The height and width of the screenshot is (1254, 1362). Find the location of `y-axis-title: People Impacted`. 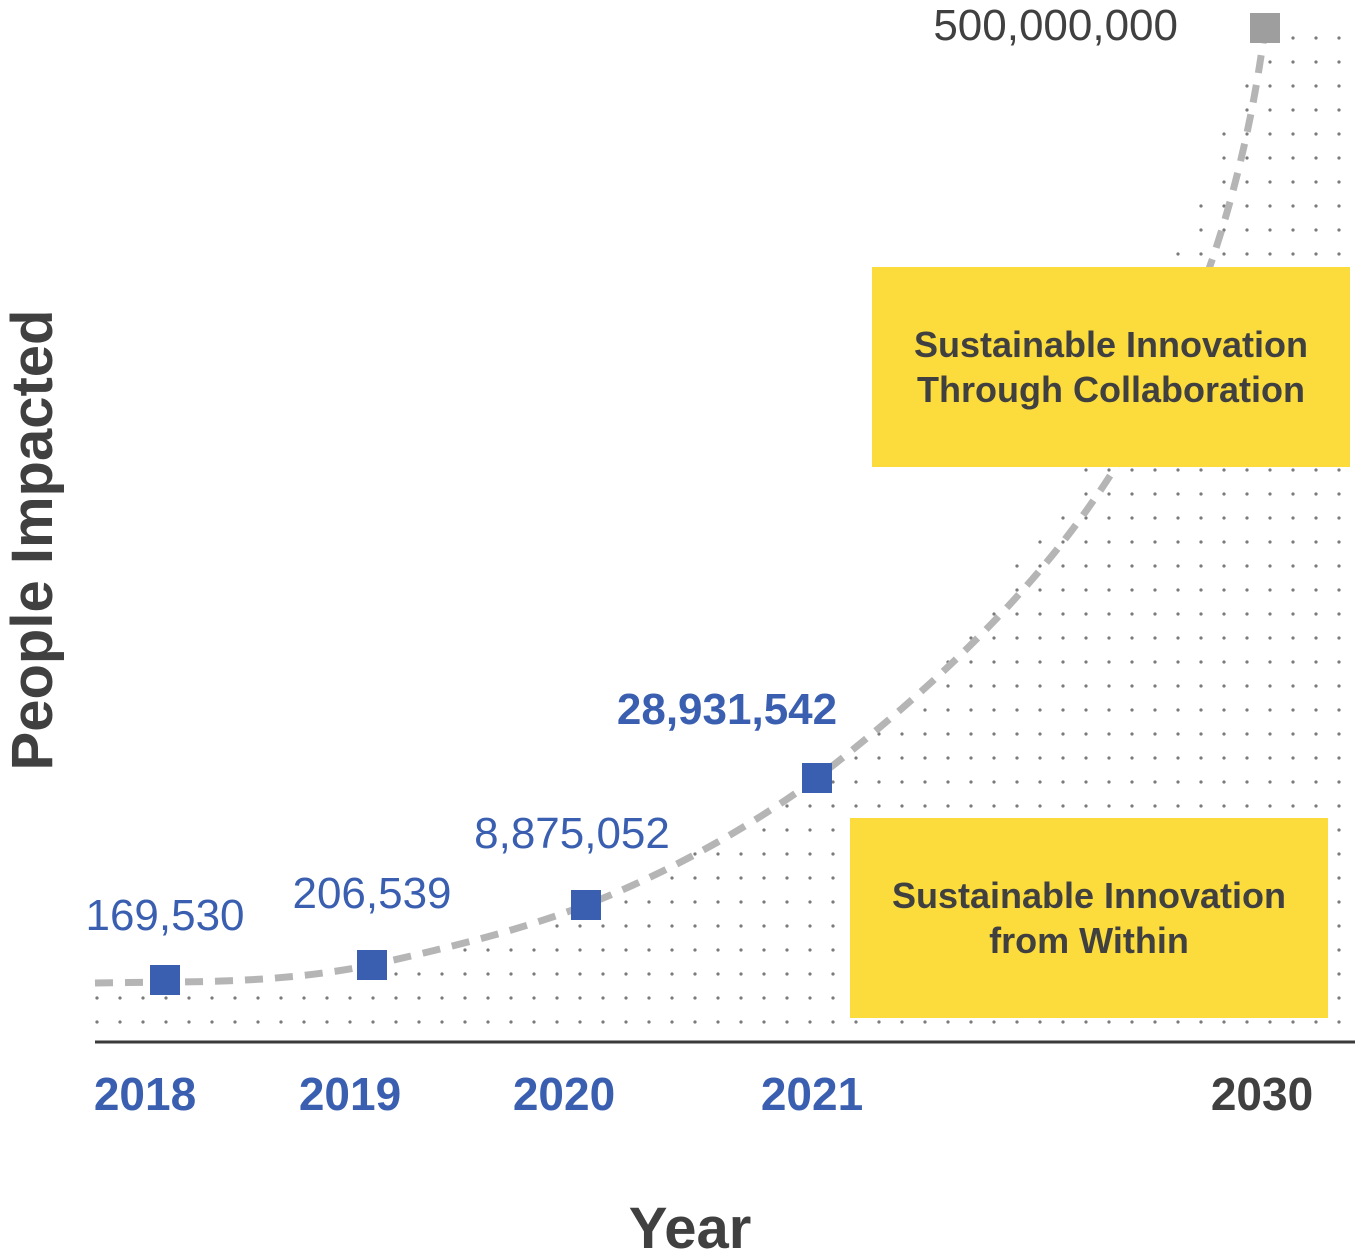

y-axis-title: People Impacted is located at coordinates (32, 540).